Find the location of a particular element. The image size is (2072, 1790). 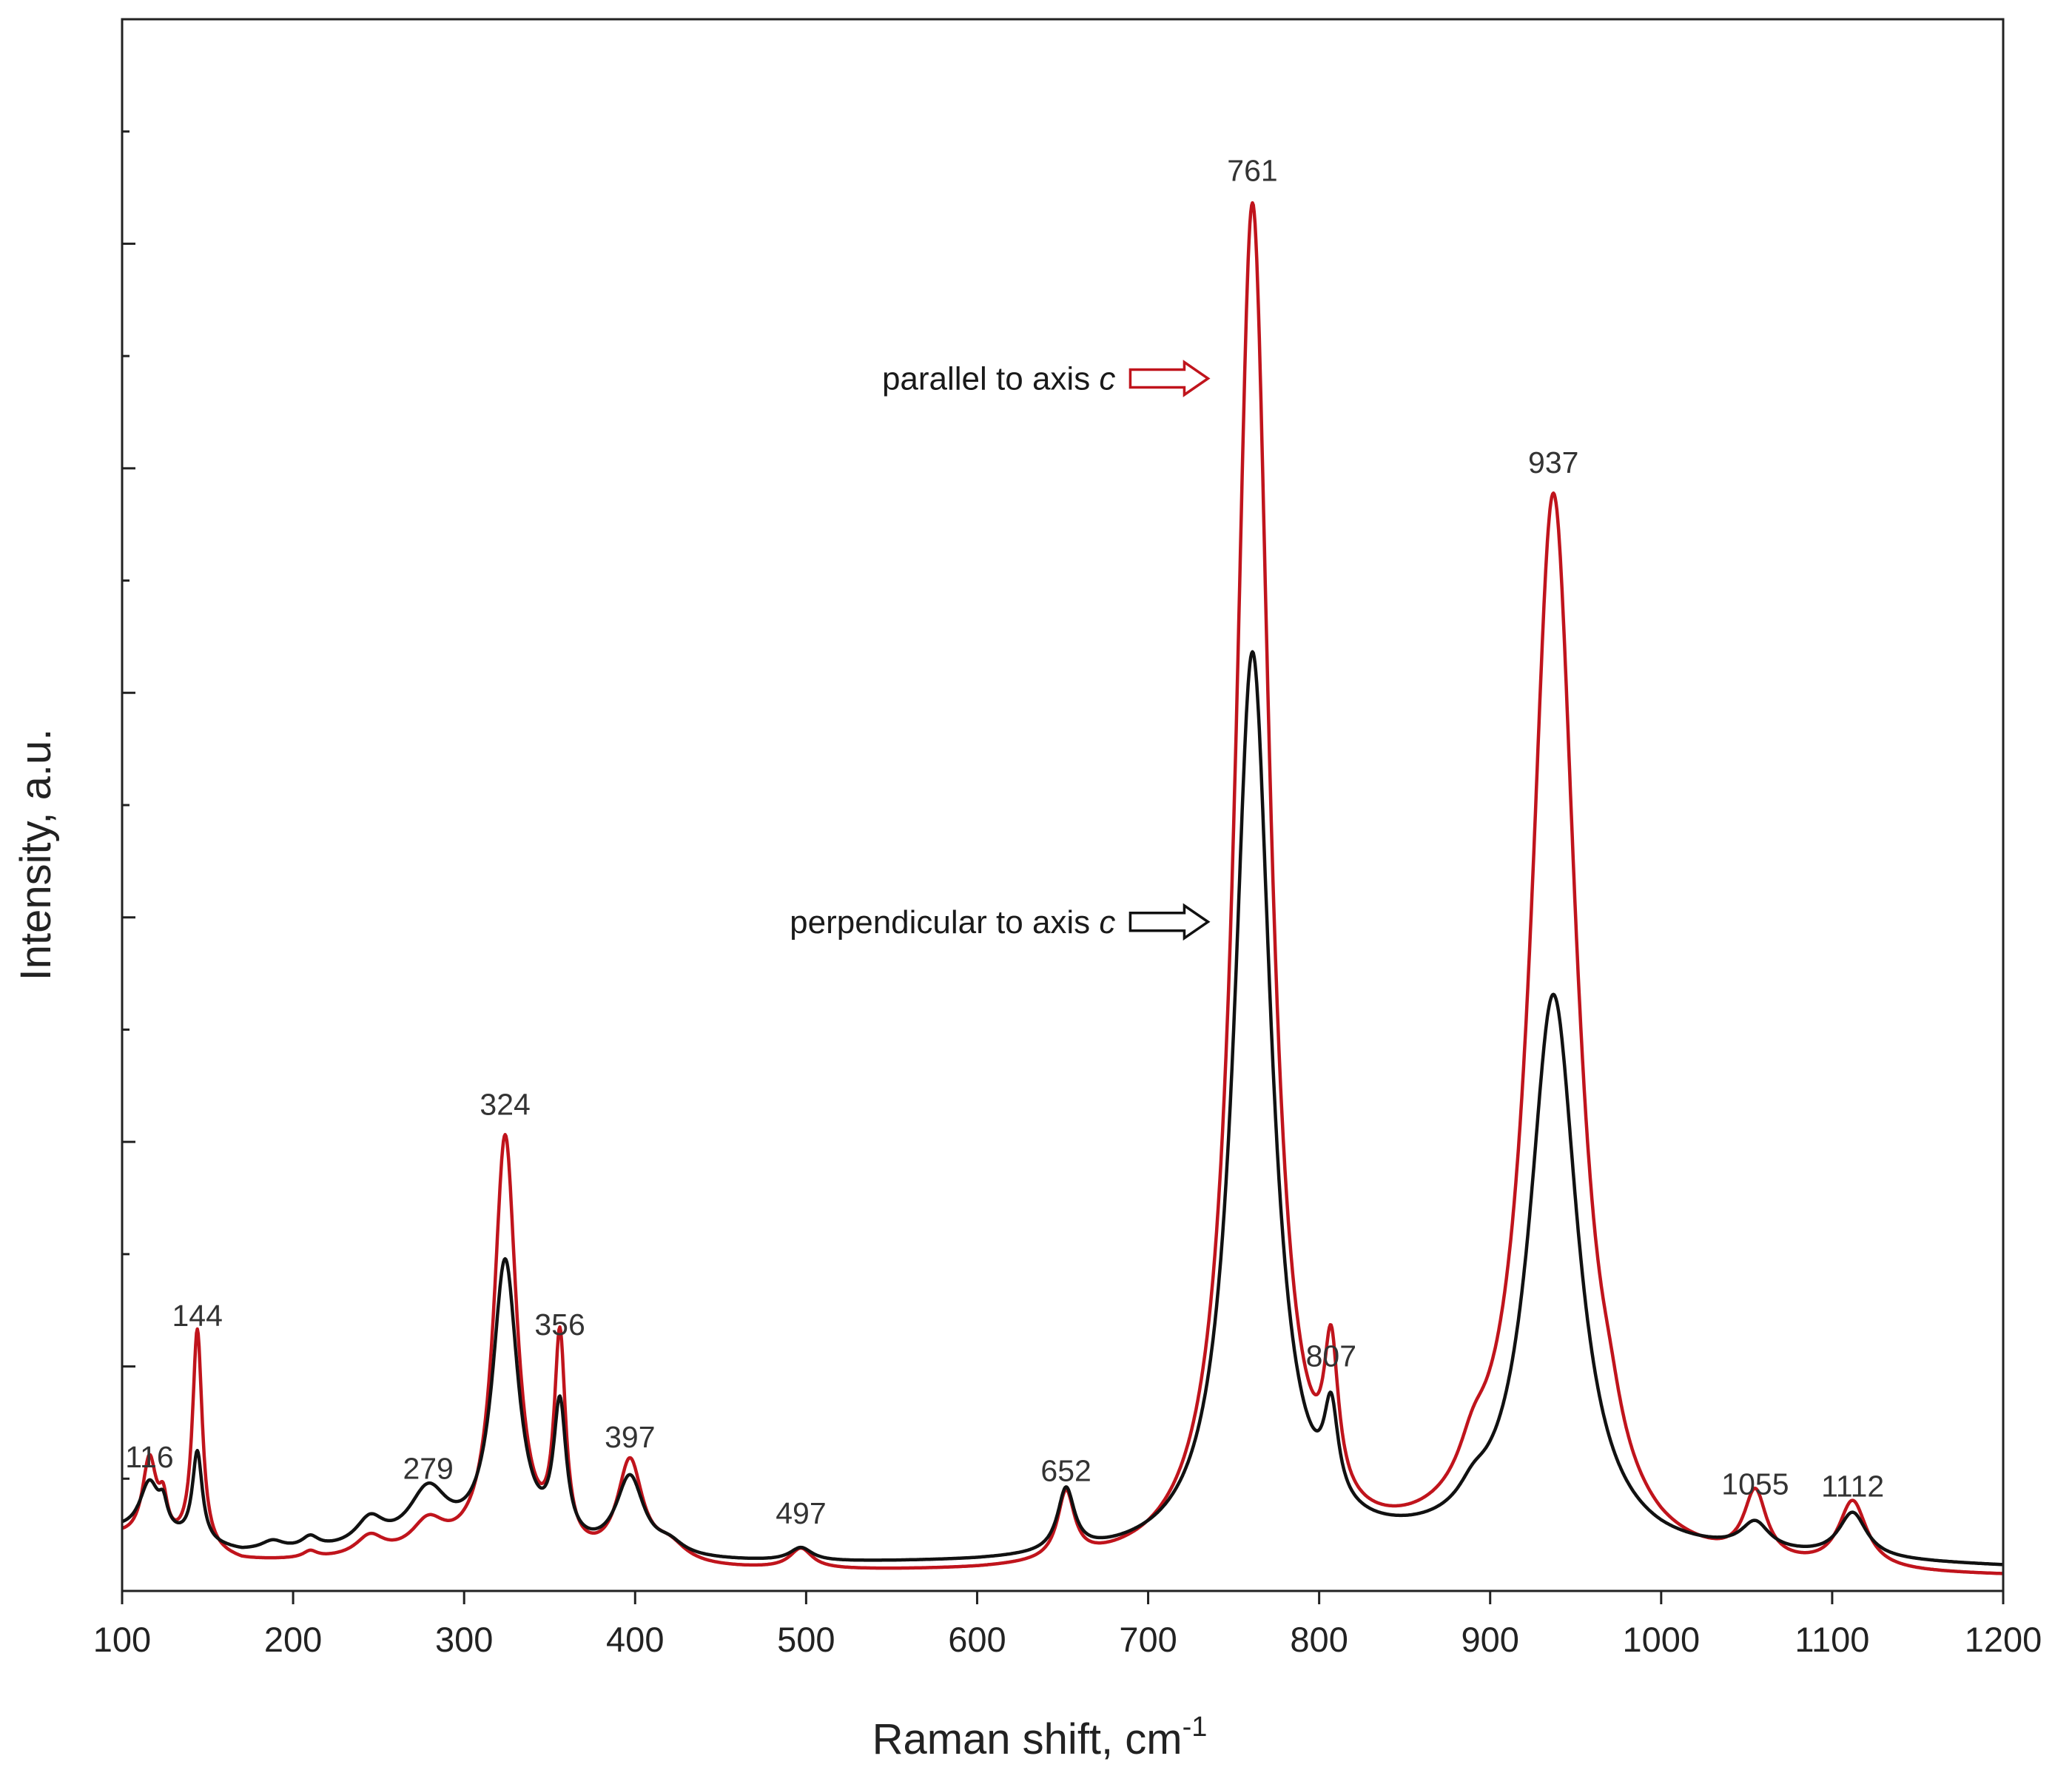

x-tick-label: 900 is located at coordinates (1490, 1640).